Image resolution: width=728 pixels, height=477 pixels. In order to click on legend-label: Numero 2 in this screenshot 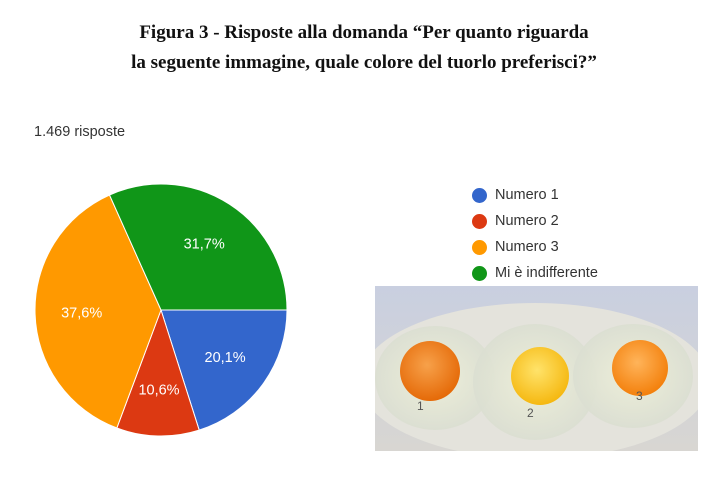, I will do `click(527, 221)`.